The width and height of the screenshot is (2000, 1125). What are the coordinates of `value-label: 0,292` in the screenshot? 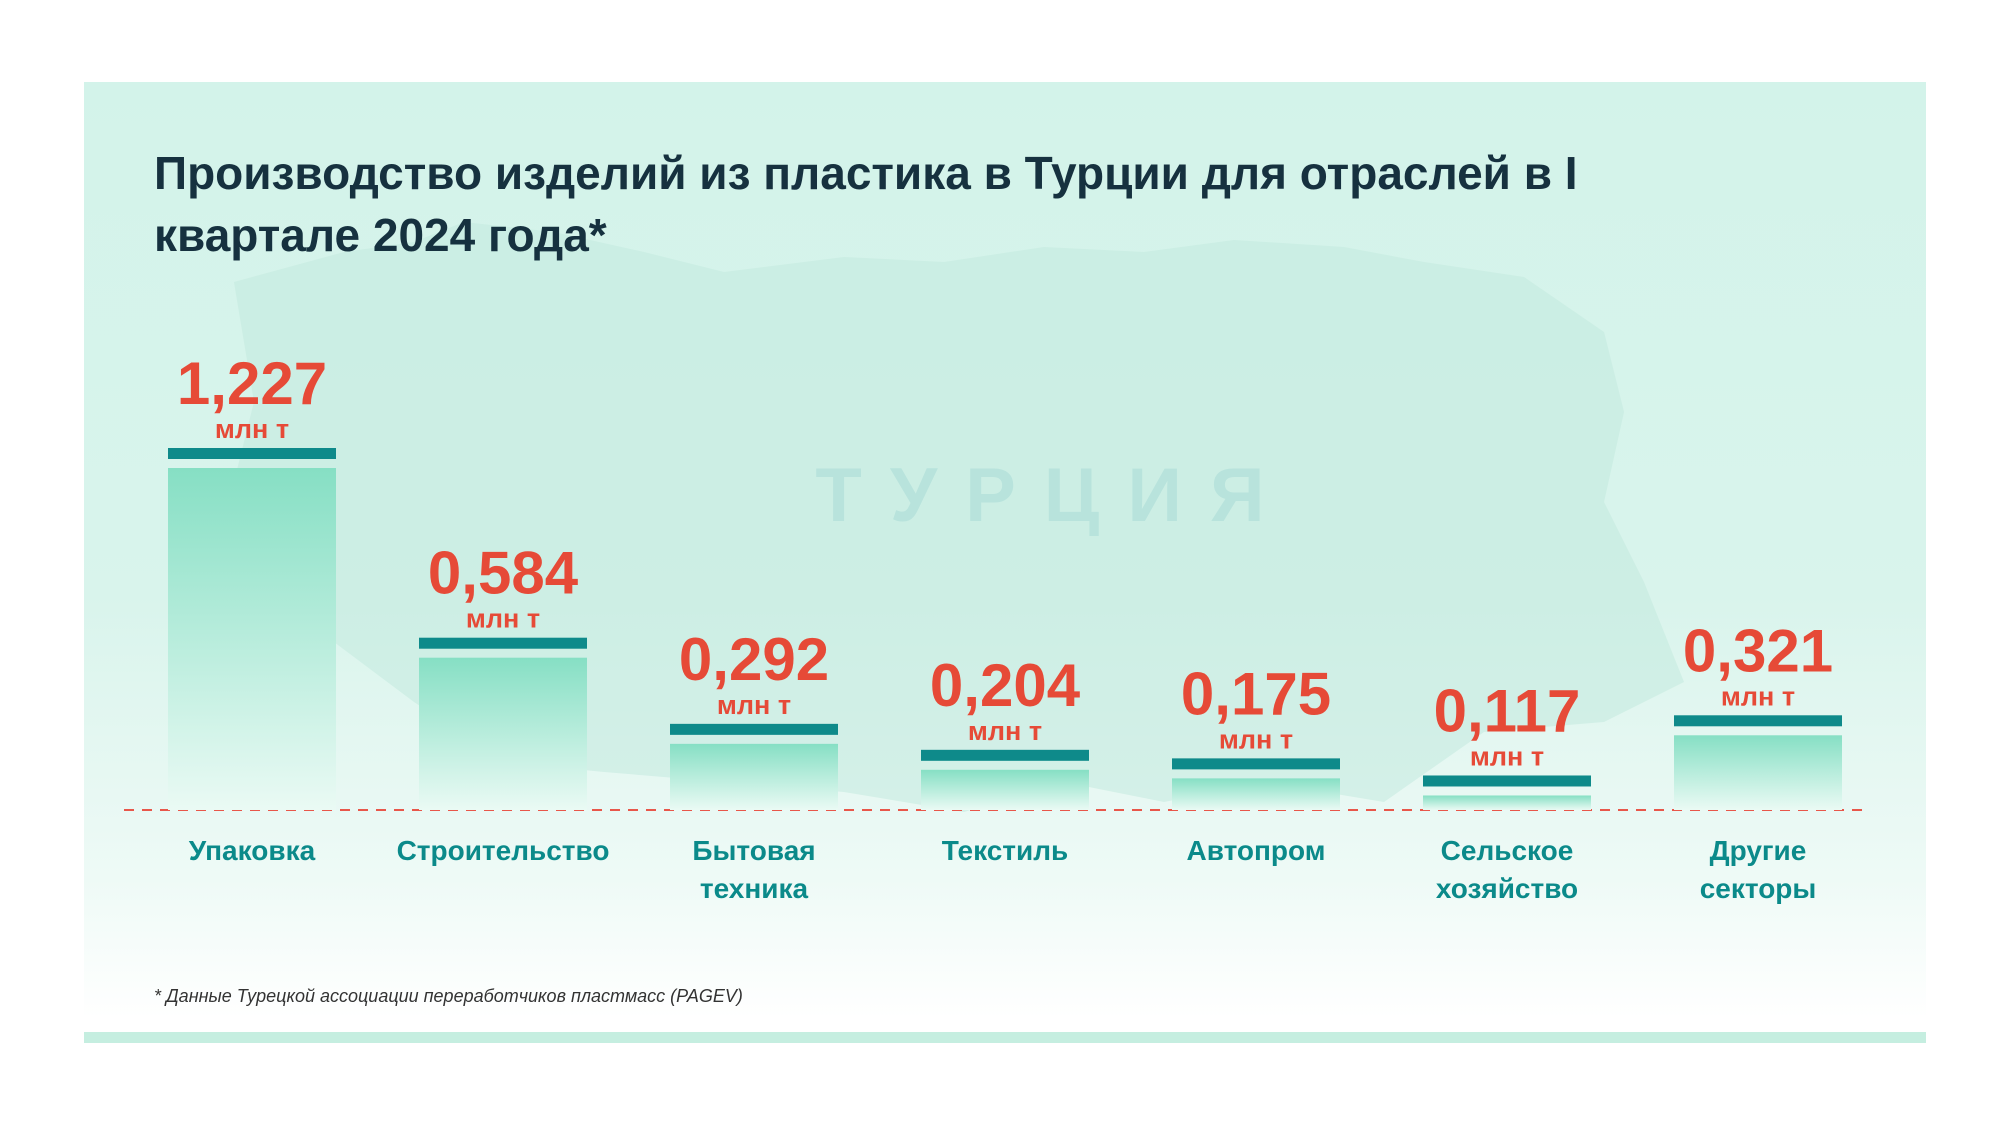 It's located at (754, 659).